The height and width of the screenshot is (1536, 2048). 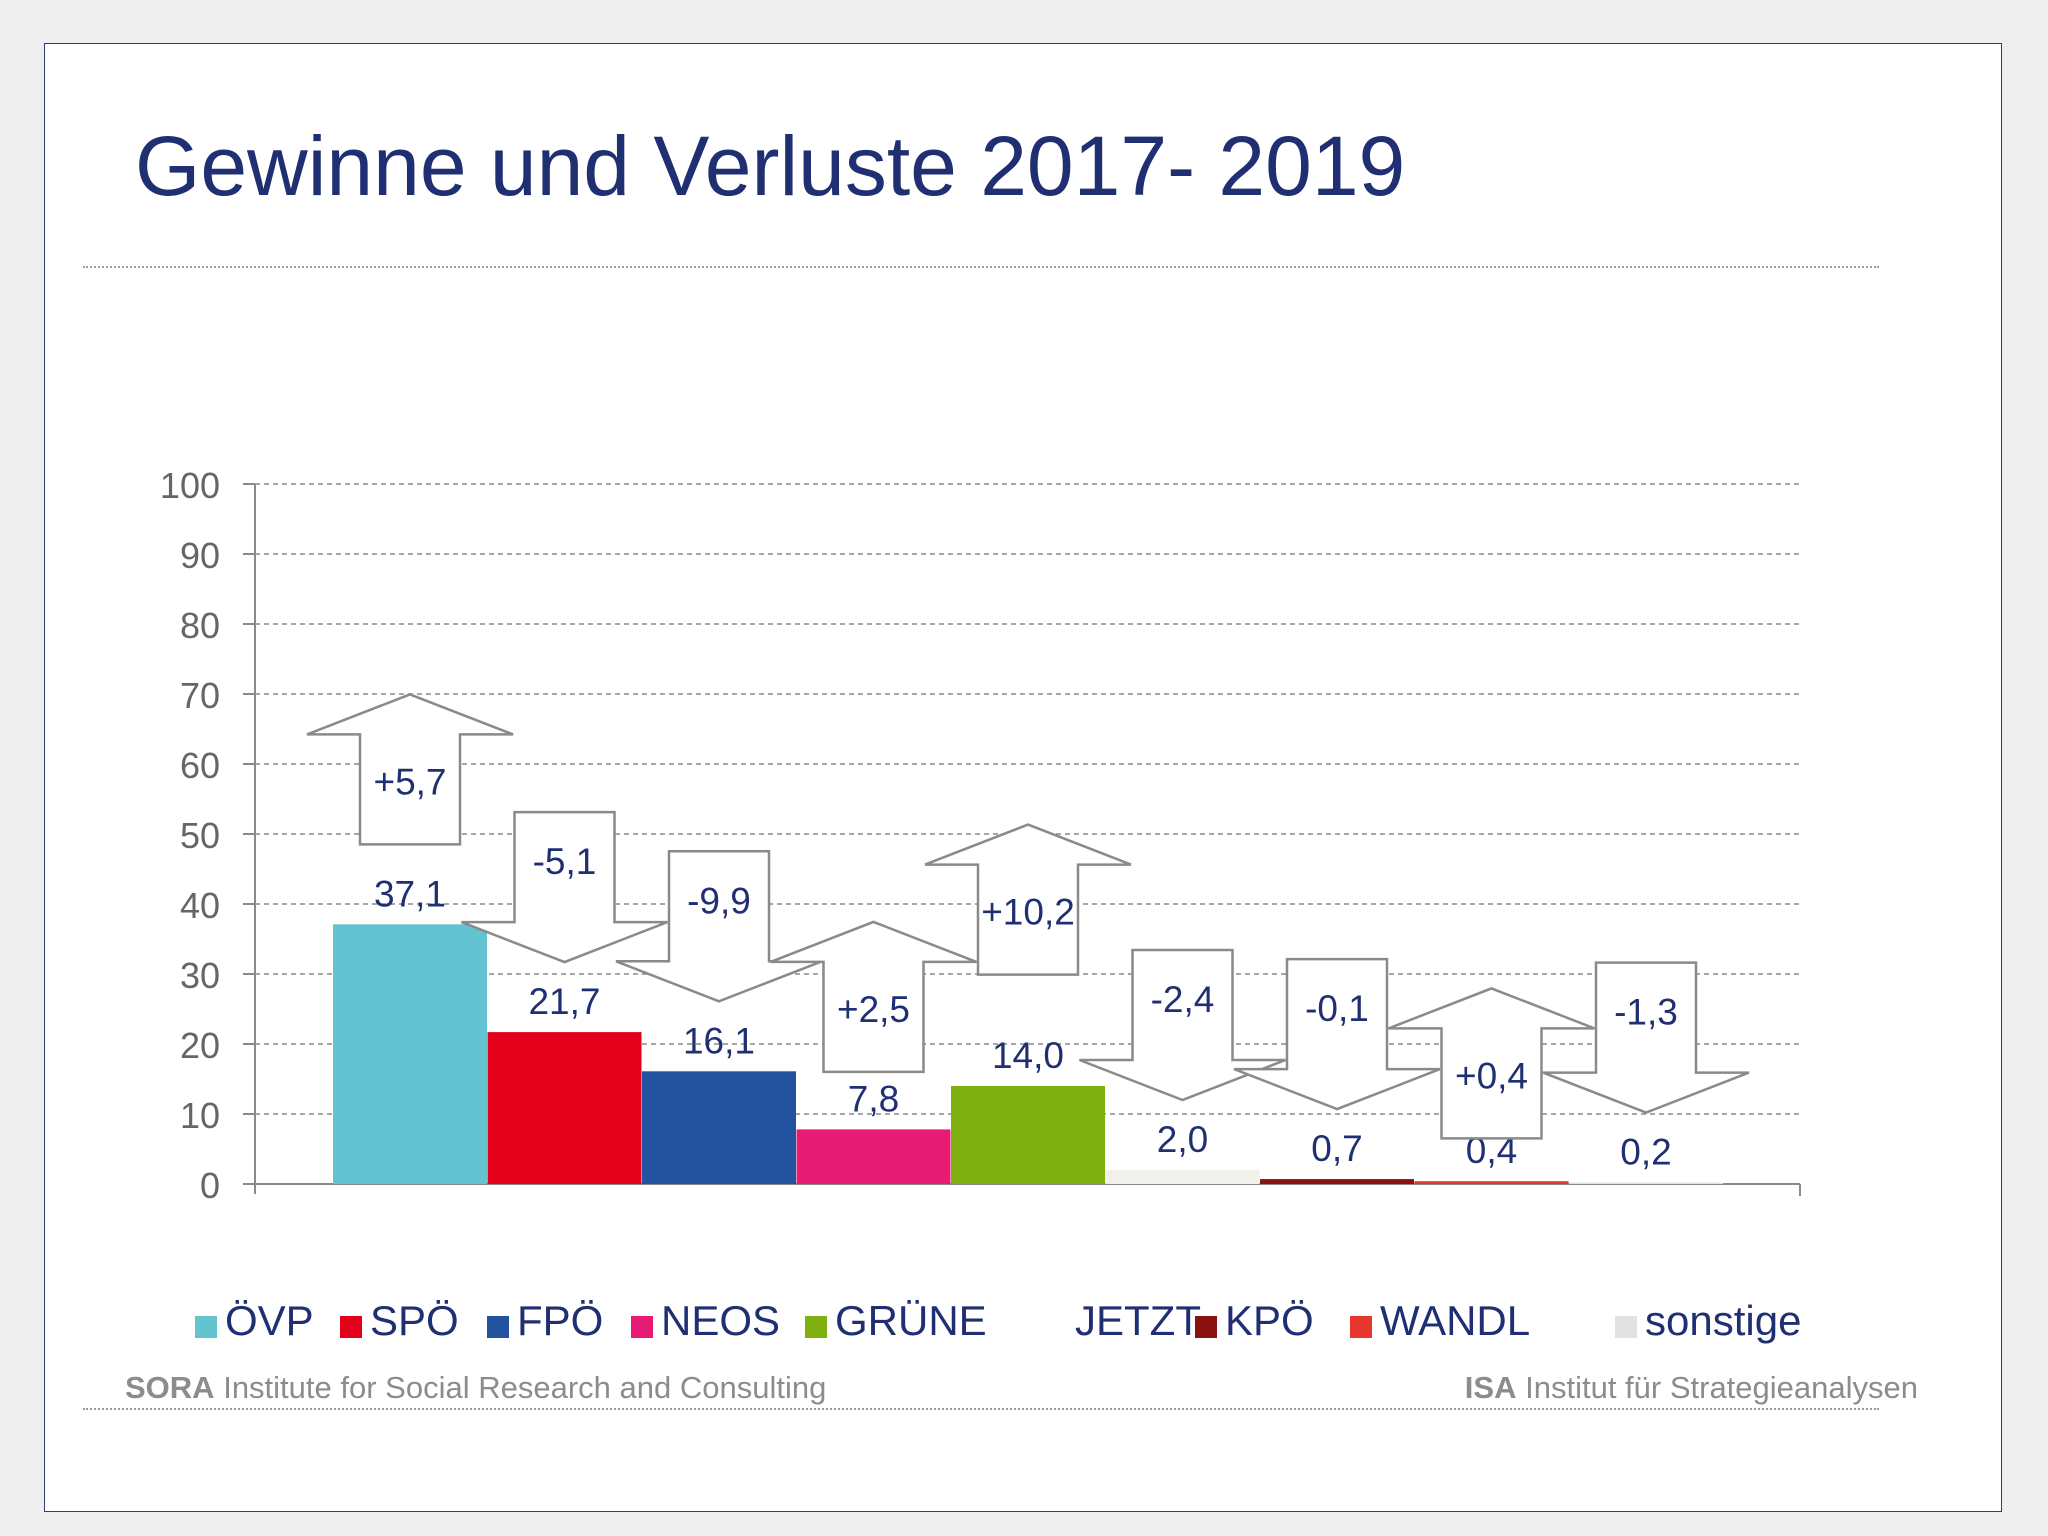 I want to click on legend-label: FPÖ, so click(x=560, y=1320).